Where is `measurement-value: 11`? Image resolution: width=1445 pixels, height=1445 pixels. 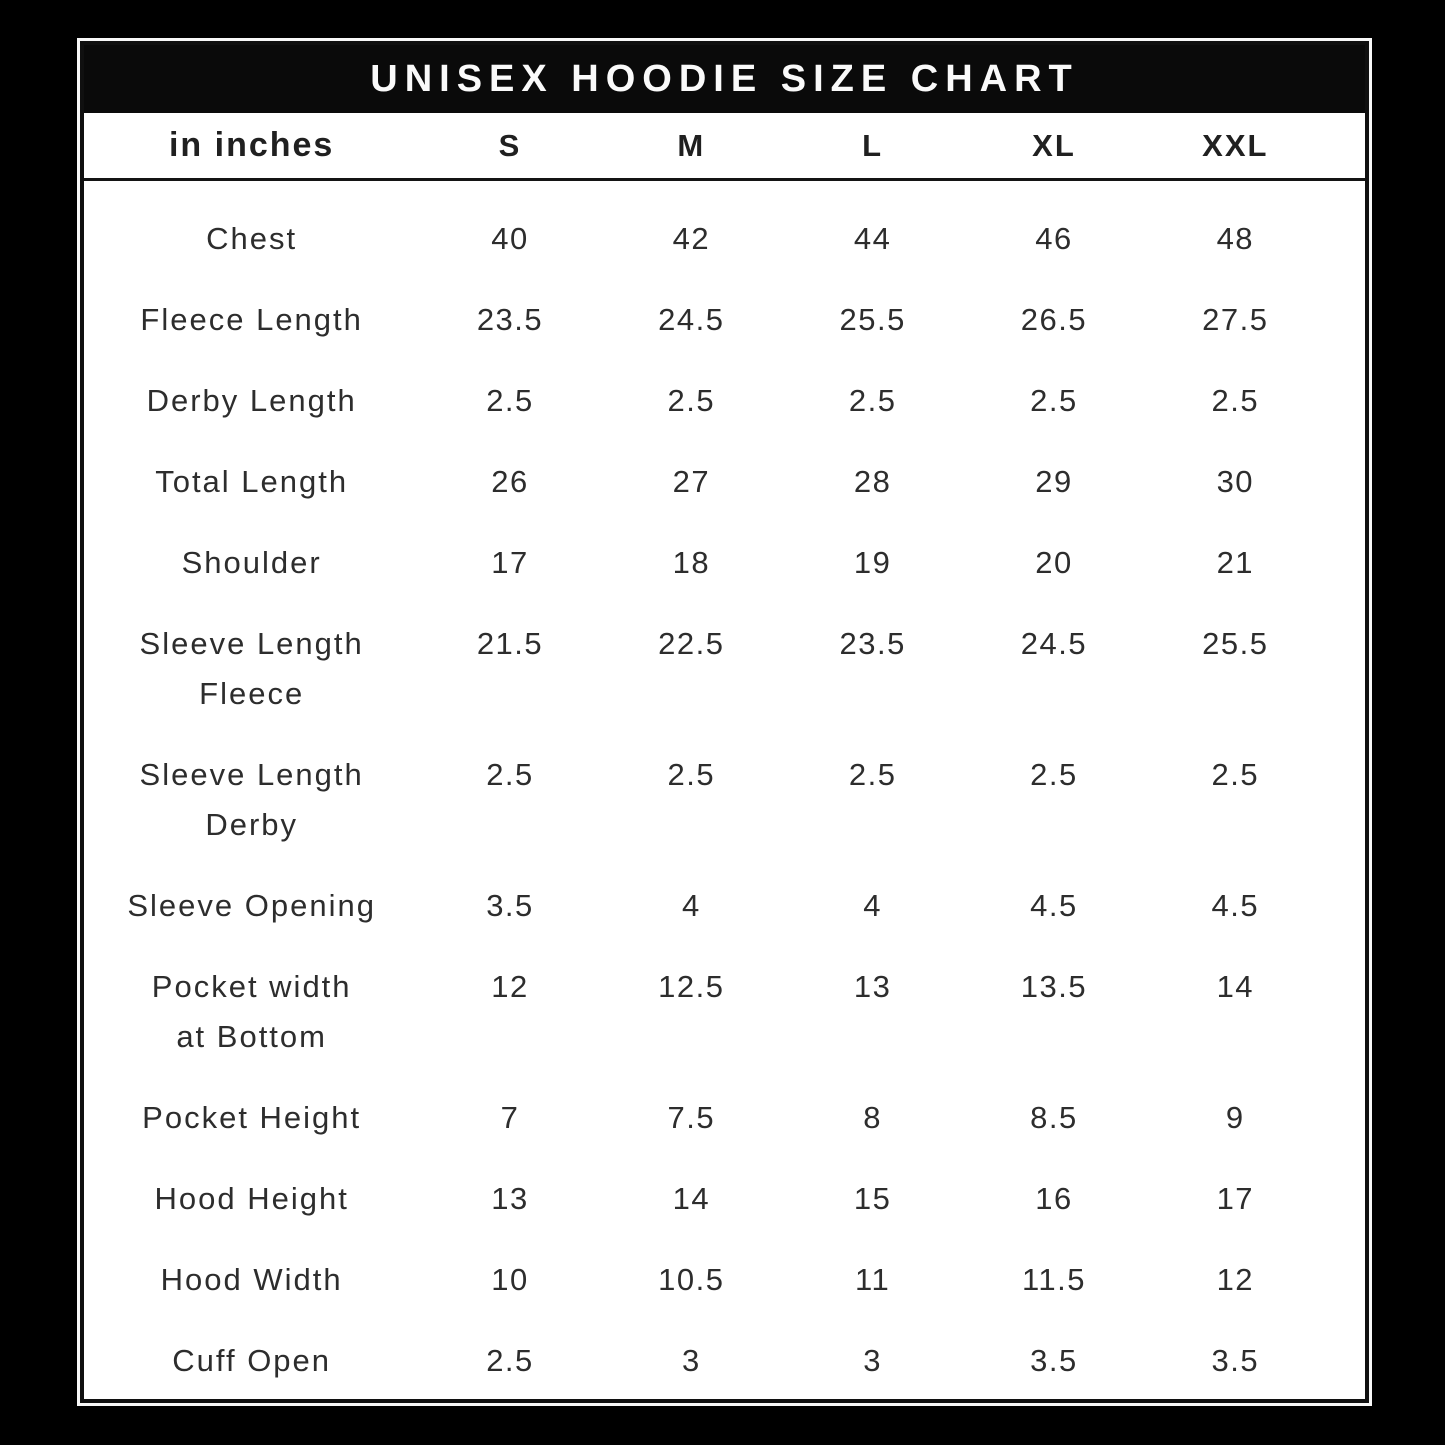
measurement-value: 11 is located at coordinates (873, 1279).